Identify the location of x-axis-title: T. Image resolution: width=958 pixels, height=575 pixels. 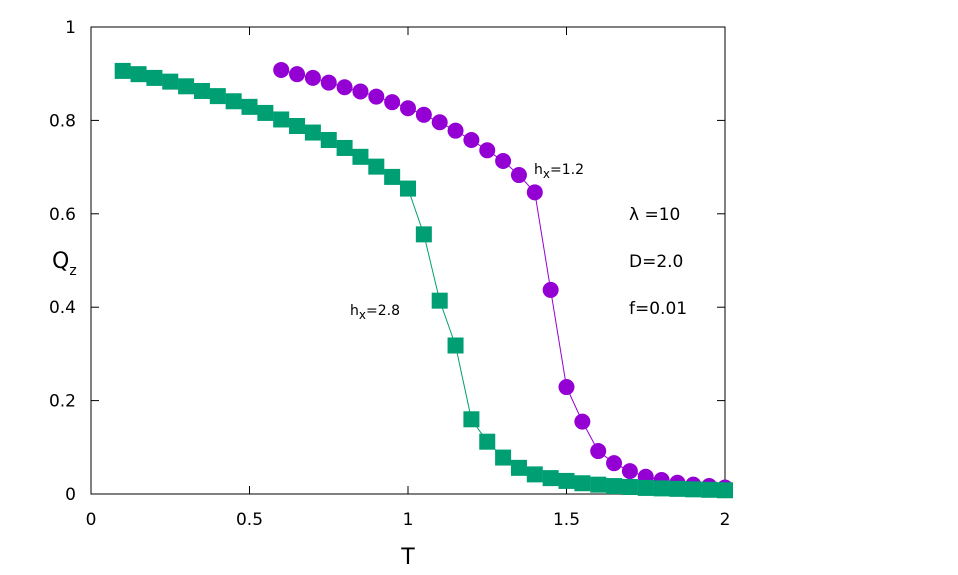
(407, 557).